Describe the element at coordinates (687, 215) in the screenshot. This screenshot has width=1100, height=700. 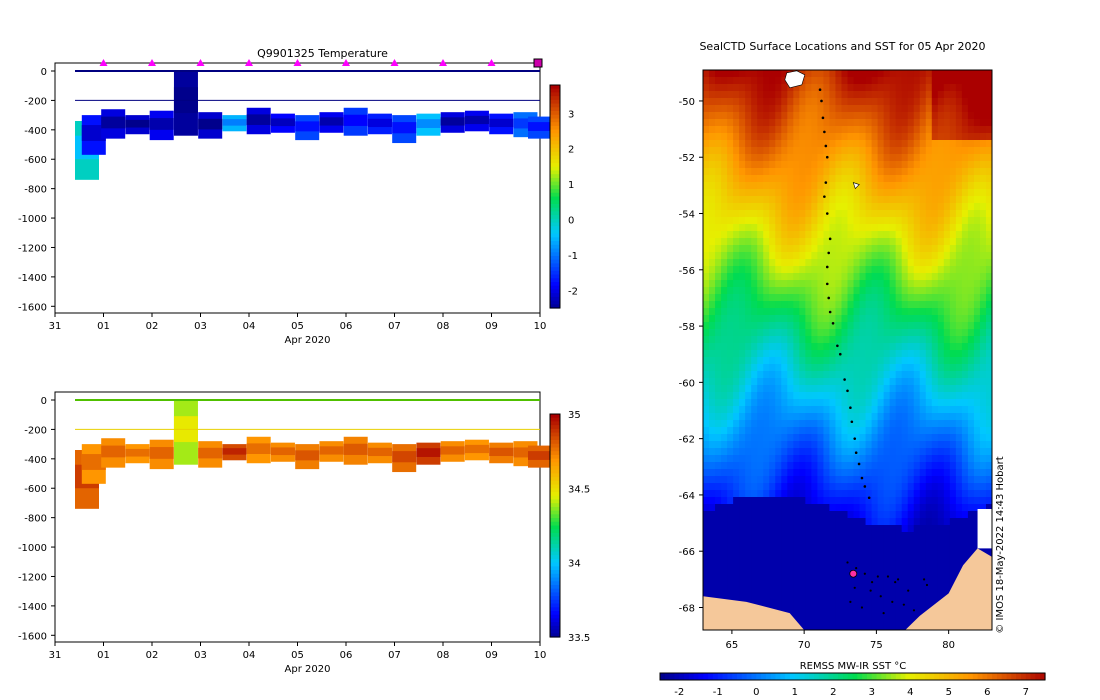
I see `map-y-tick-label: -54` at that location.